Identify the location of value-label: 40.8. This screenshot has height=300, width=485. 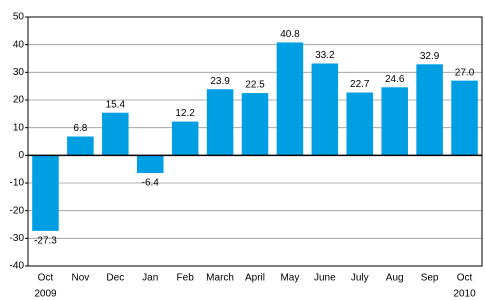
(290, 34).